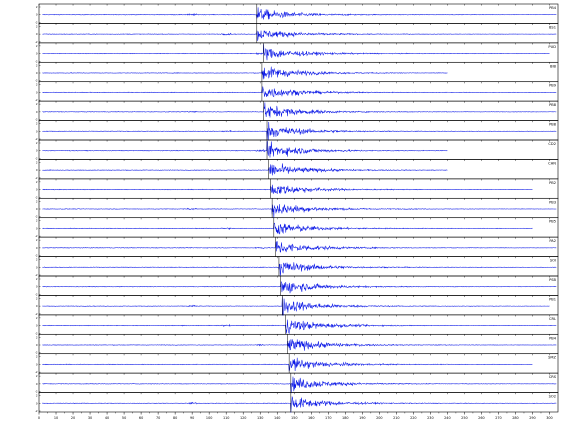 The height and width of the screenshot is (440, 580). I want to click on x-tick-label: 260, so click(481, 418).